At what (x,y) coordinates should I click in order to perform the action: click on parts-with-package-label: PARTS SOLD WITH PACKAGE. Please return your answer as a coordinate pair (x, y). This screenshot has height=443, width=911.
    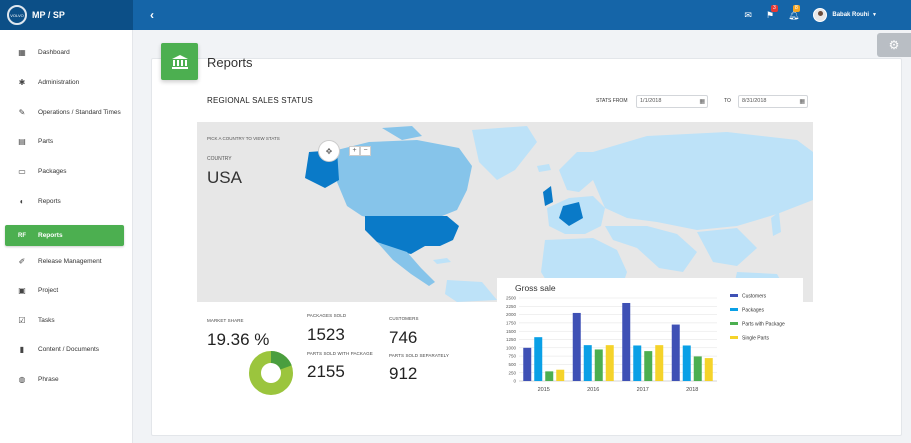
    Looking at the image, I should click on (340, 353).